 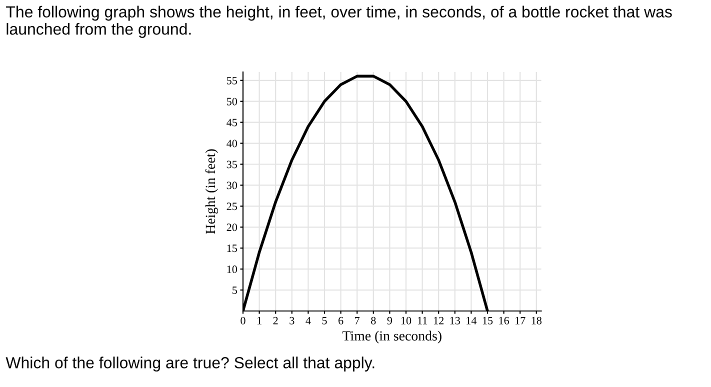 What do you see at coordinates (232, 122) in the screenshot?
I see `y-tick-label: 45` at bounding box center [232, 122].